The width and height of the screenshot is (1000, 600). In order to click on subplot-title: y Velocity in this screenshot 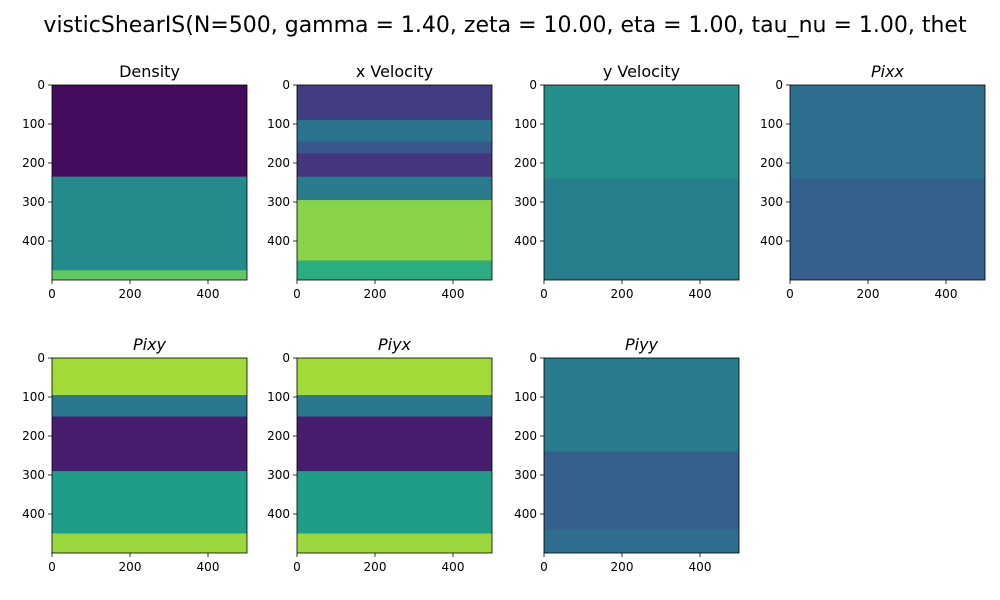, I will do `click(641, 71)`.